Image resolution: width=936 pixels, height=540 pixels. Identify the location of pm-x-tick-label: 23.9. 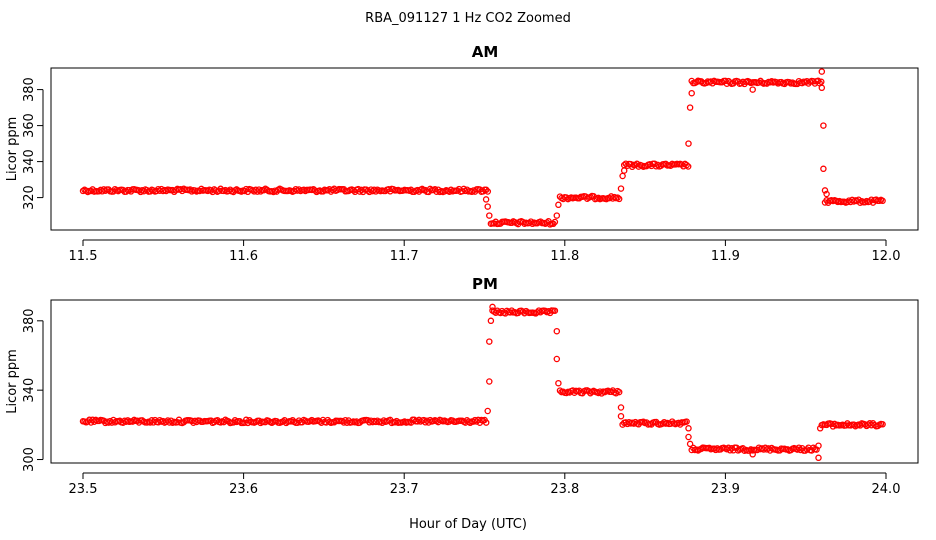
(725, 489).